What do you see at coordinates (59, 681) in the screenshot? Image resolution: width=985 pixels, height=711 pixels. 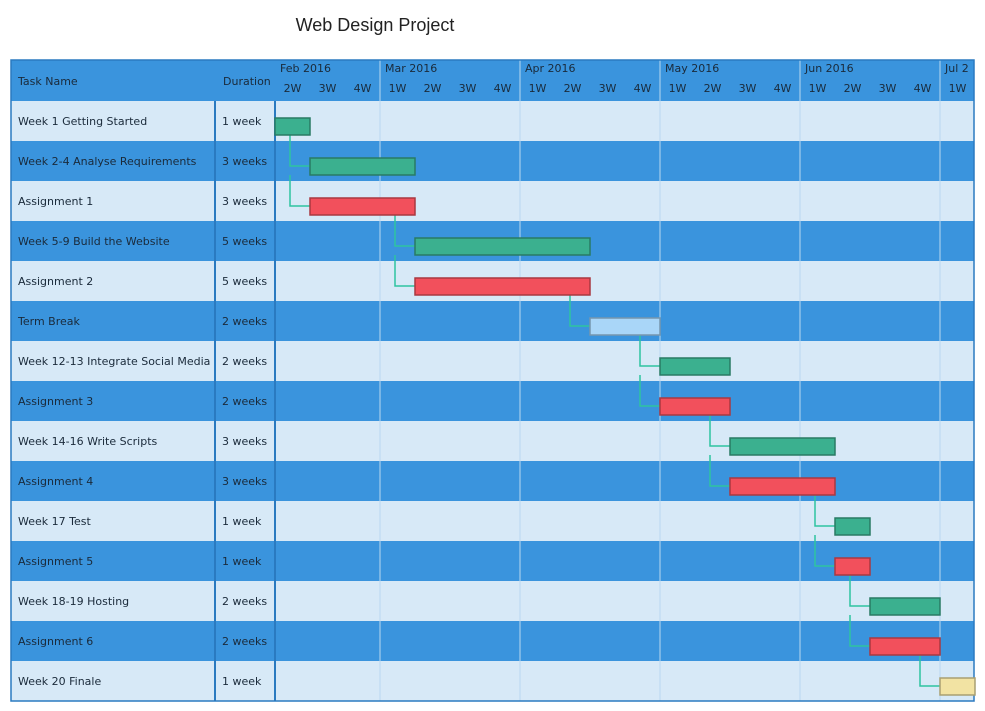 I see `task-name: Week 20 Finale` at bounding box center [59, 681].